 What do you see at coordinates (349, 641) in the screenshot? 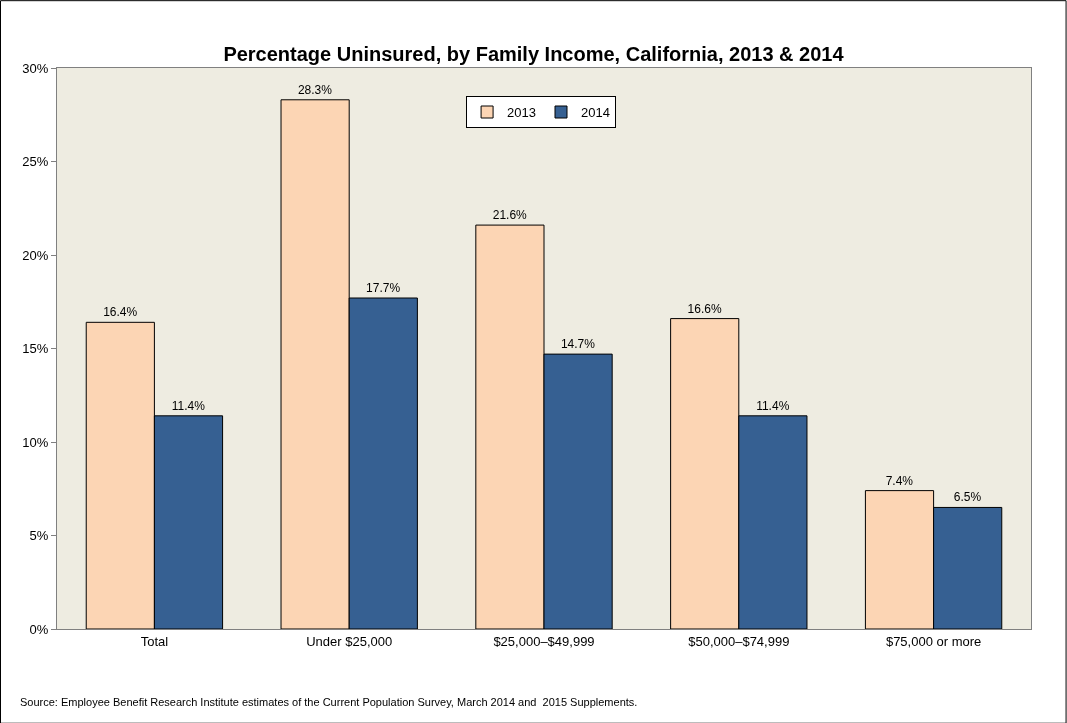
I see `x-tick-label: Under $25,000` at bounding box center [349, 641].